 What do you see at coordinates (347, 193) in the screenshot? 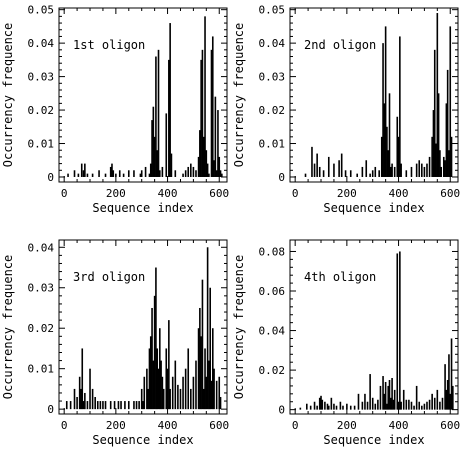
I see `x-tick-label: 200` at bounding box center [347, 193].